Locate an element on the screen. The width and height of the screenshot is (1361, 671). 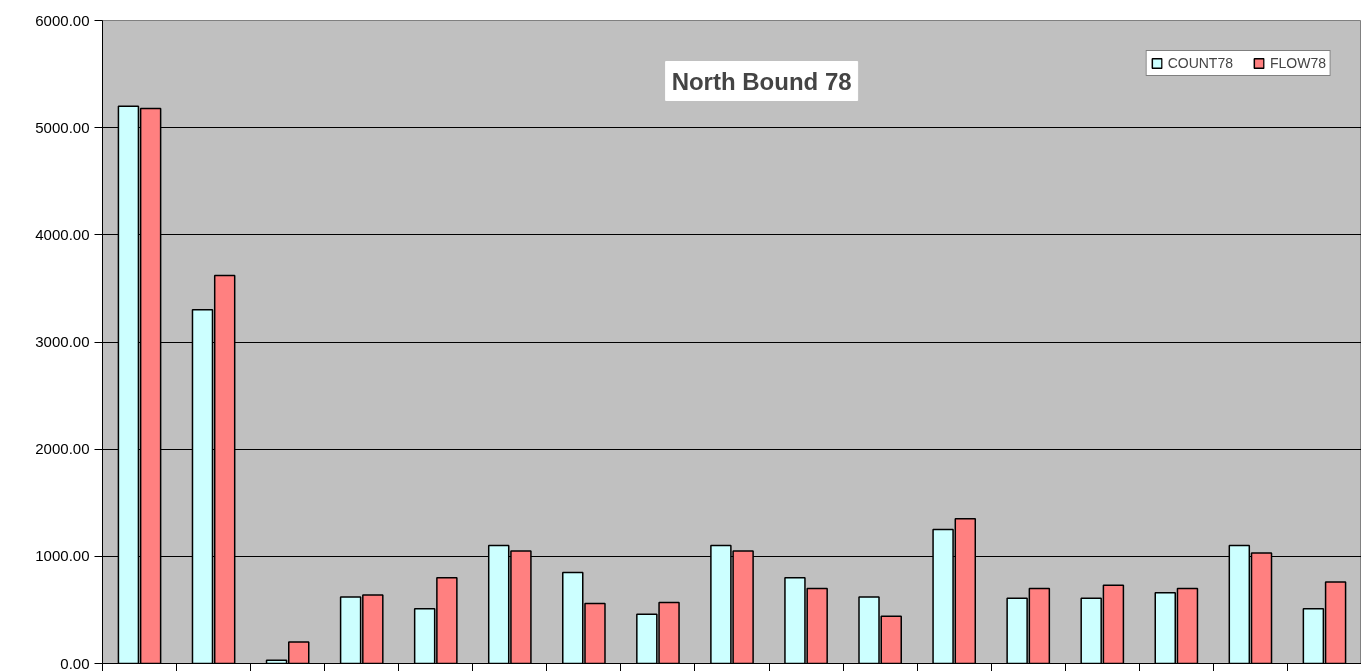
y-tick-label: 6000.00 is located at coordinates (62, 20).